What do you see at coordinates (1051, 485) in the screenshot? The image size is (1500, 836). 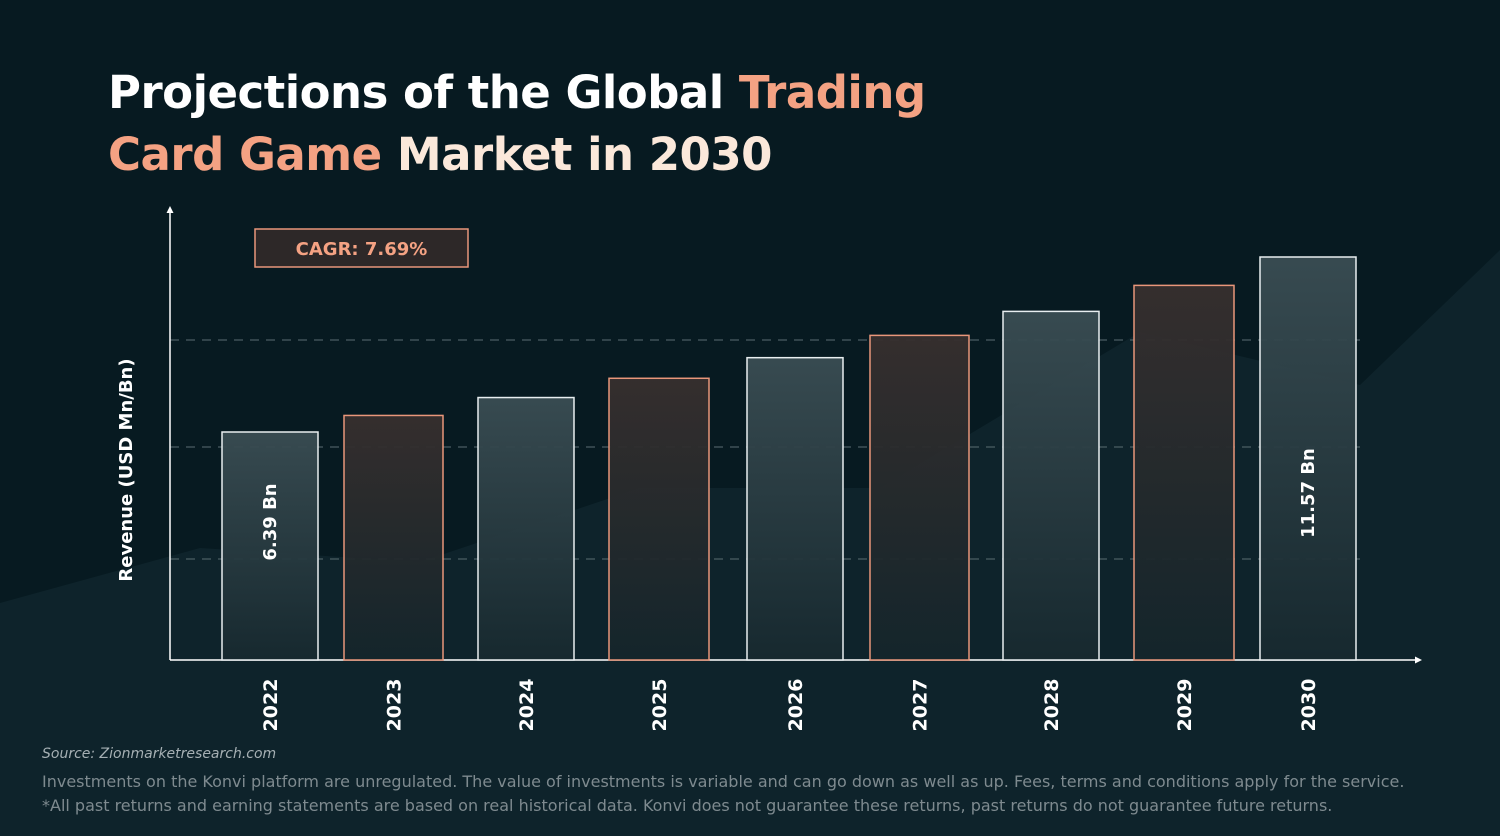 I see `bar-2028` at bounding box center [1051, 485].